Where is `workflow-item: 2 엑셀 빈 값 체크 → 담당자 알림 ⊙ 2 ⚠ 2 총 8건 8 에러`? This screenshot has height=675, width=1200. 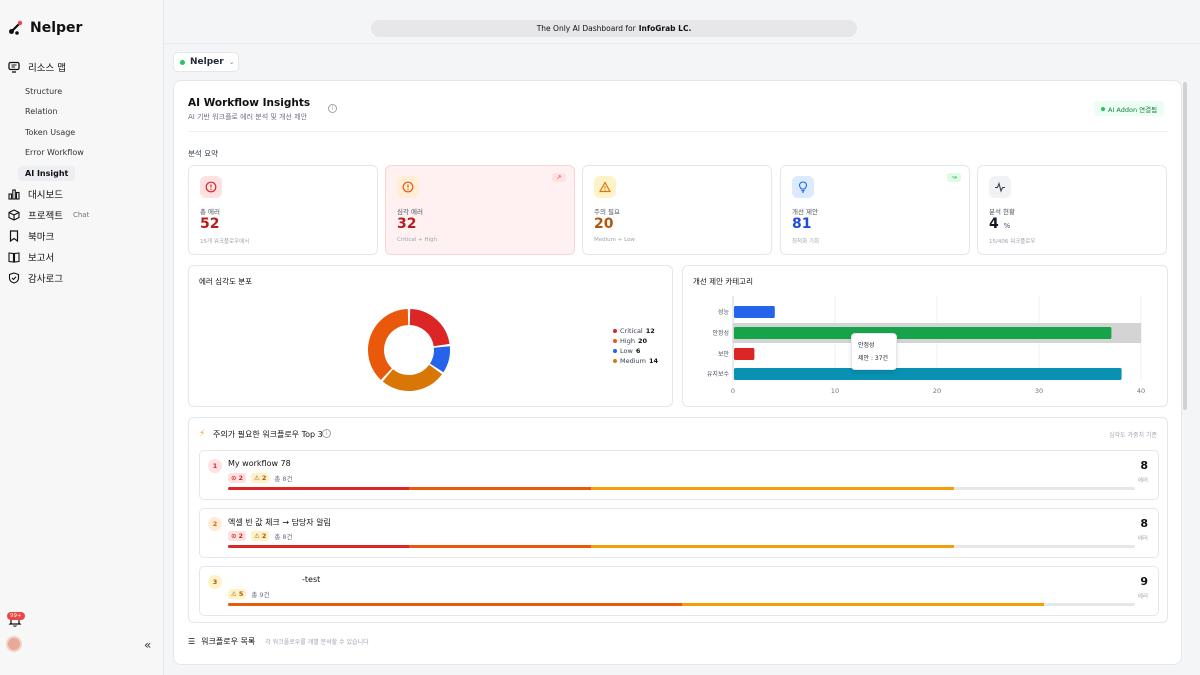
workflow-item: 2 엑셀 빈 값 체크 → 담당자 알림 ⊙ 2 ⚠ 2 총 8건 8 에러 is located at coordinates (679, 533).